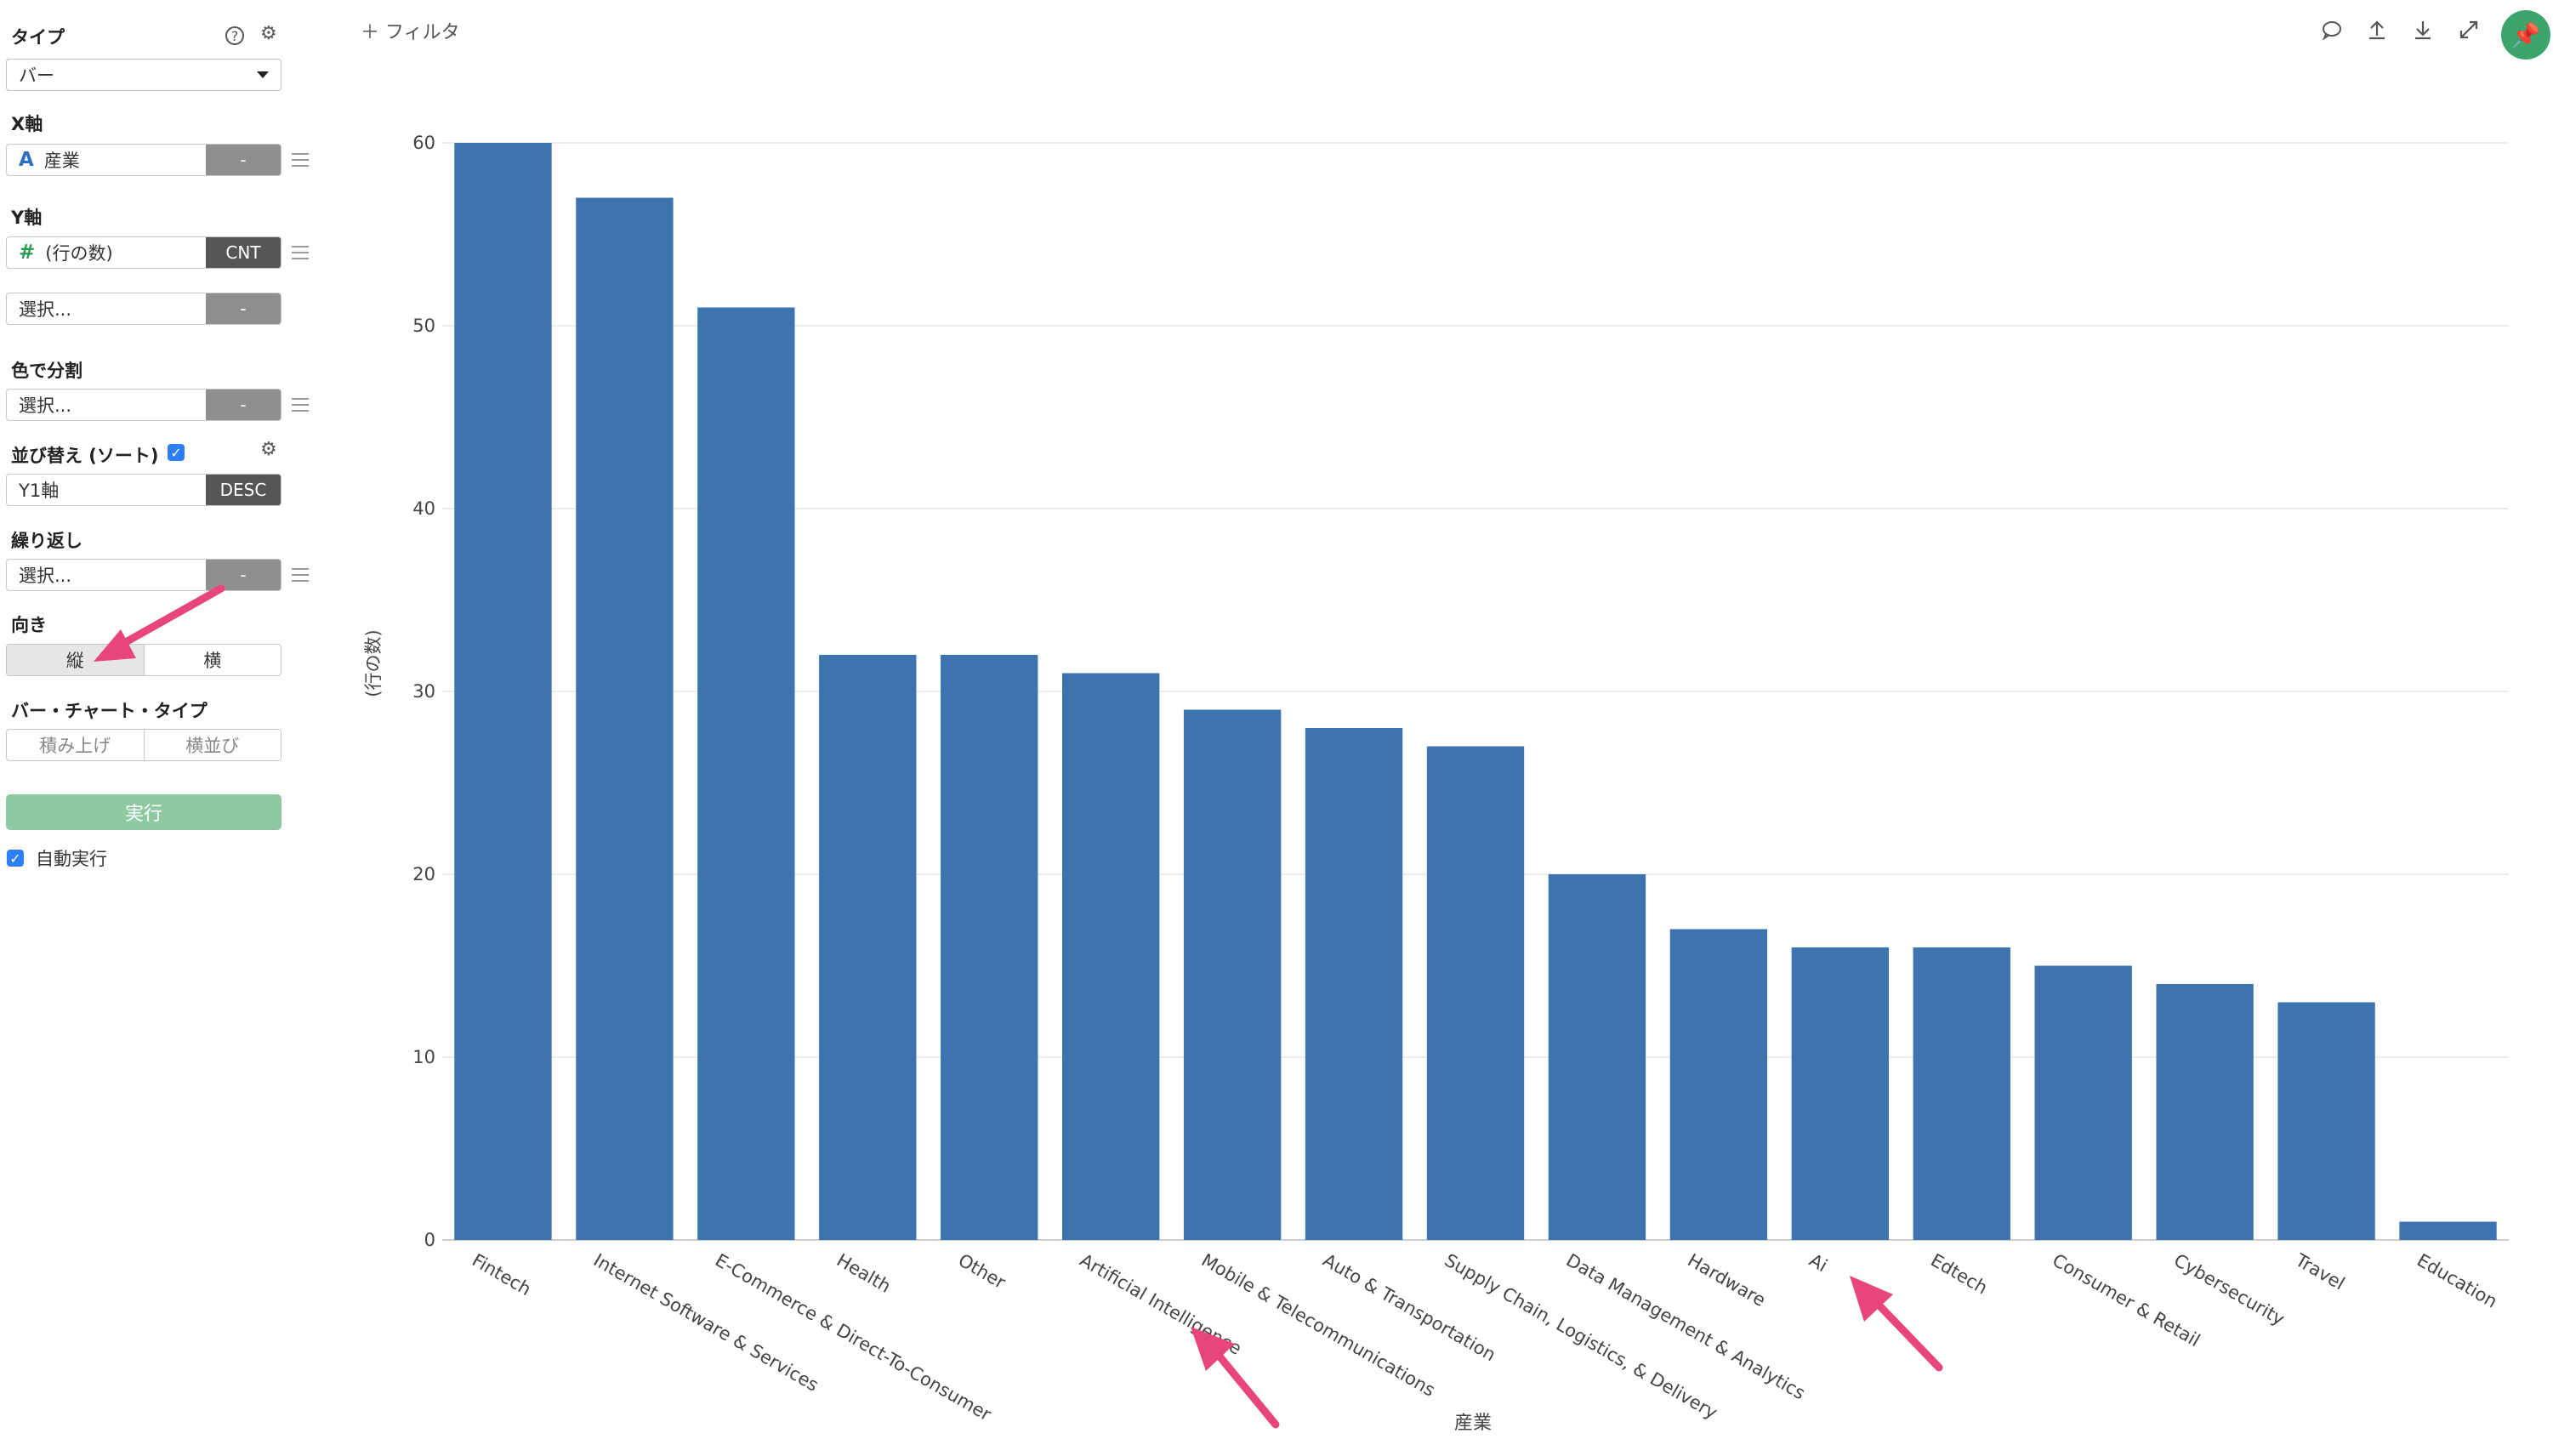 This screenshot has height=1456, width=2553. I want to click on gear-icon: ⚙, so click(268, 33).